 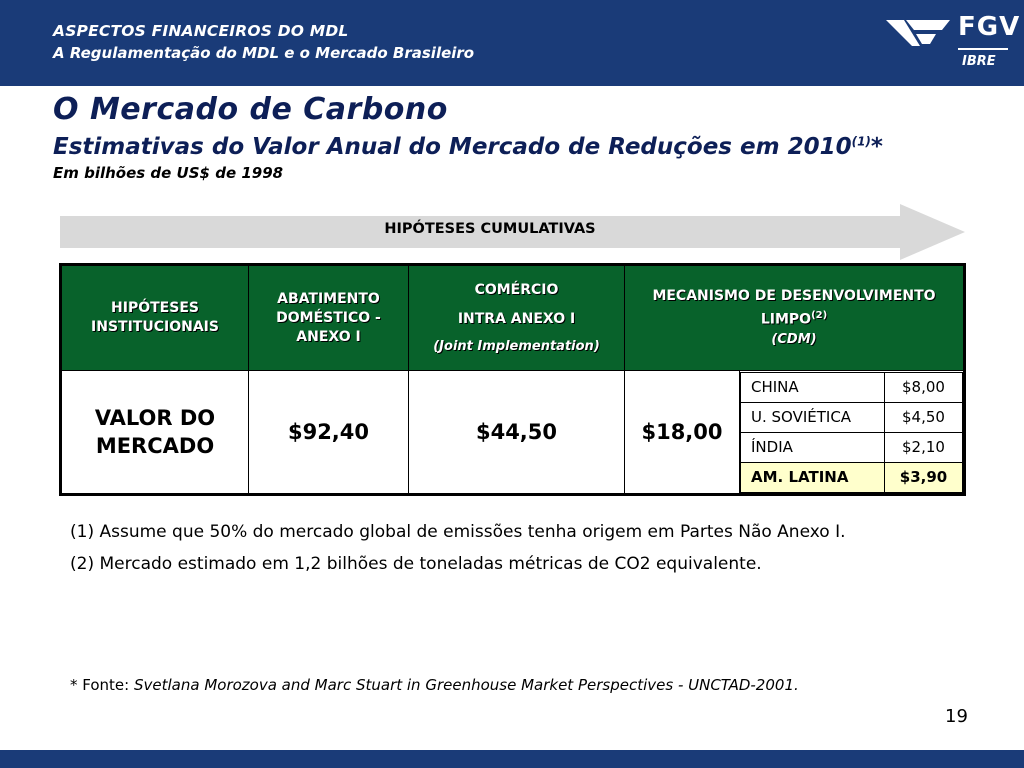 I want to click on country-name: U. SOVIÉTICA, so click(x=812, y=417).